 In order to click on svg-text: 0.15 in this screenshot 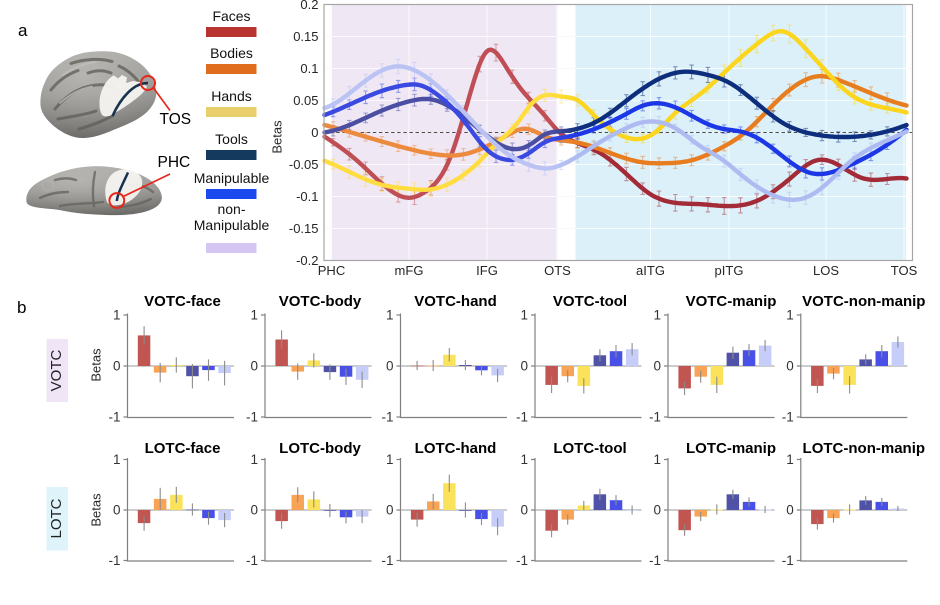, I will do `click(305, 36)`.